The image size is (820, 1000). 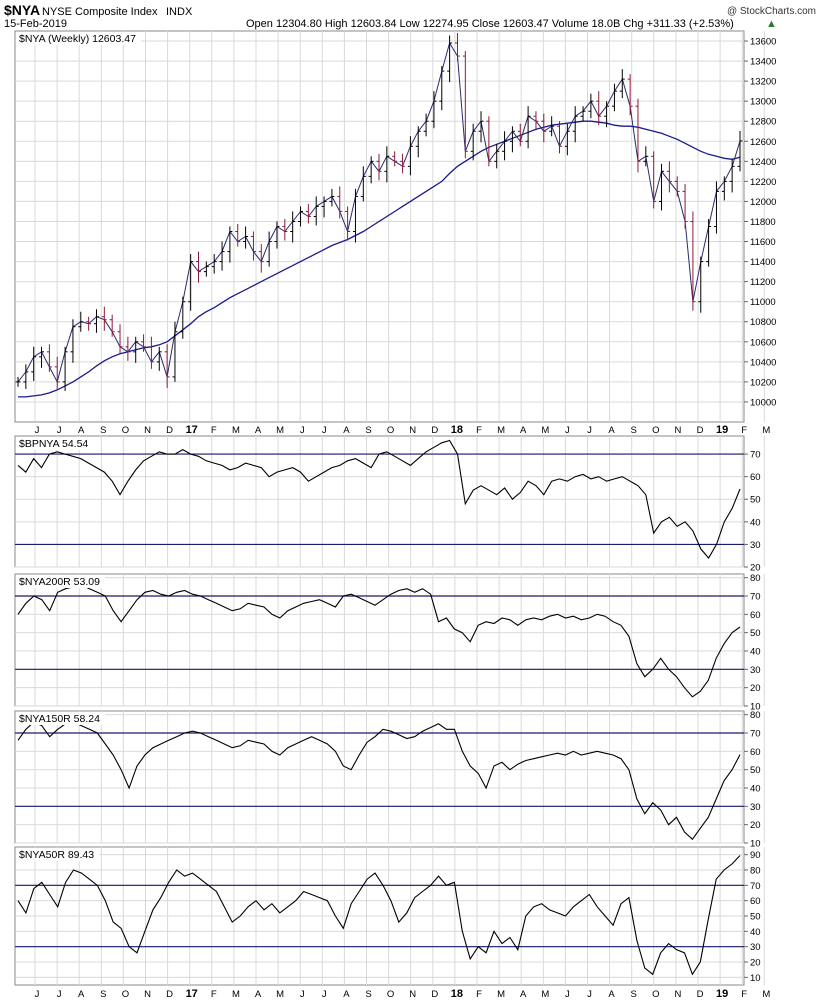 What do you see at coordinates (755, 770) in the screenshot?
I see `y-tick-label: 50` at bounding box center [755, 770].